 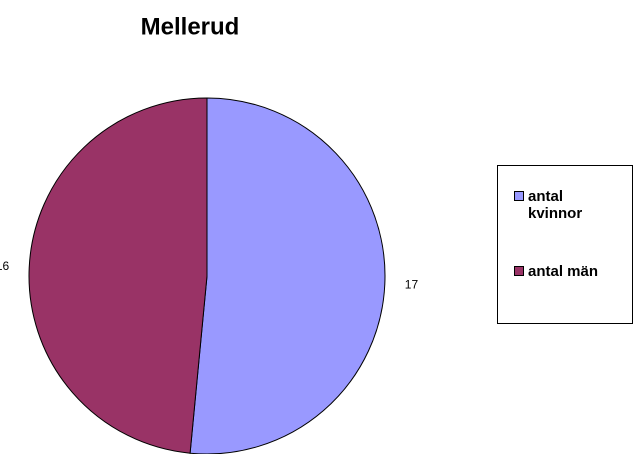 I want to click on legend-item: antal kvinnor, so click(x=574, y=205).